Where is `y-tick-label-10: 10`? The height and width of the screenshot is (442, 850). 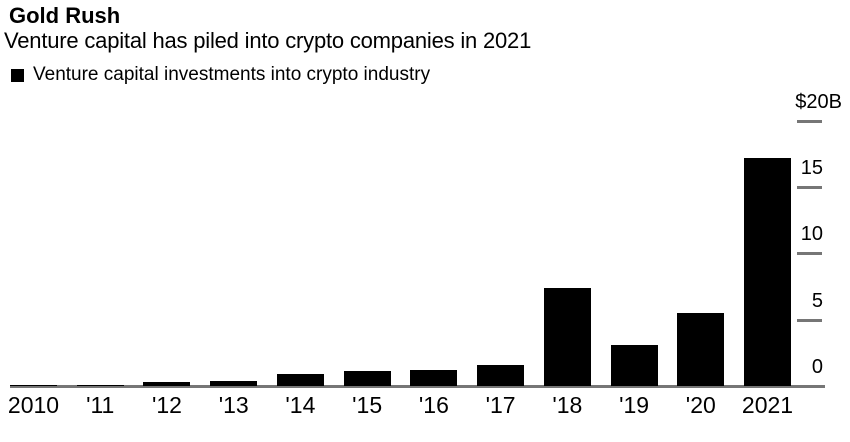 y-tick-label-10: 10 is located at coordinates (811, 234).